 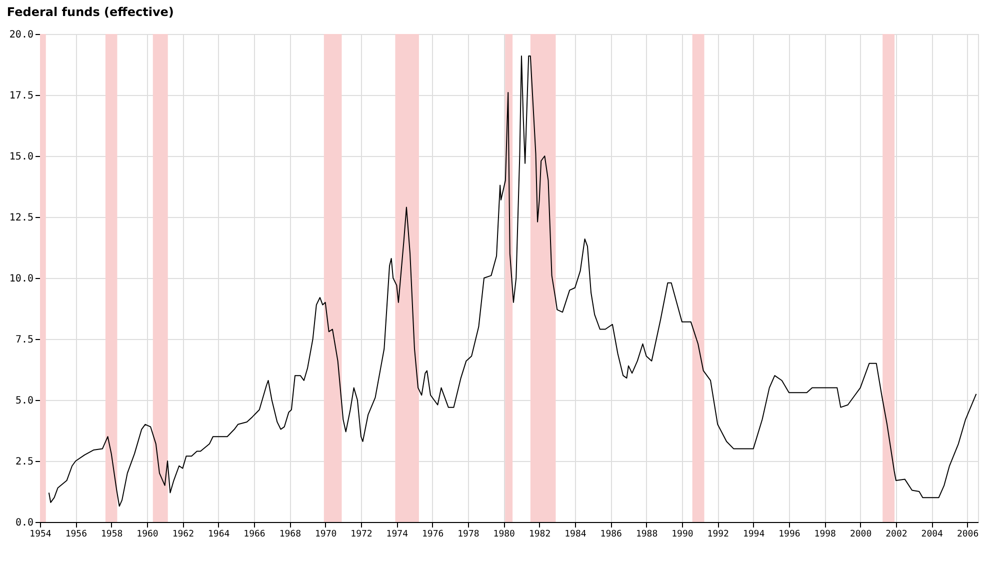 What do you see at coordinates (24, 462) in the screenshot?
I see `y-tick-label: 2.5` at bounding box center [24, 462].